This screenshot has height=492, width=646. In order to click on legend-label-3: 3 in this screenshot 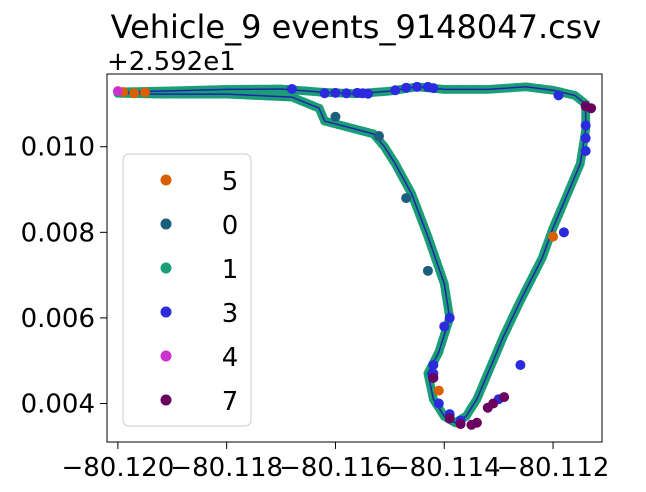, I will do `click(230, 314)`.